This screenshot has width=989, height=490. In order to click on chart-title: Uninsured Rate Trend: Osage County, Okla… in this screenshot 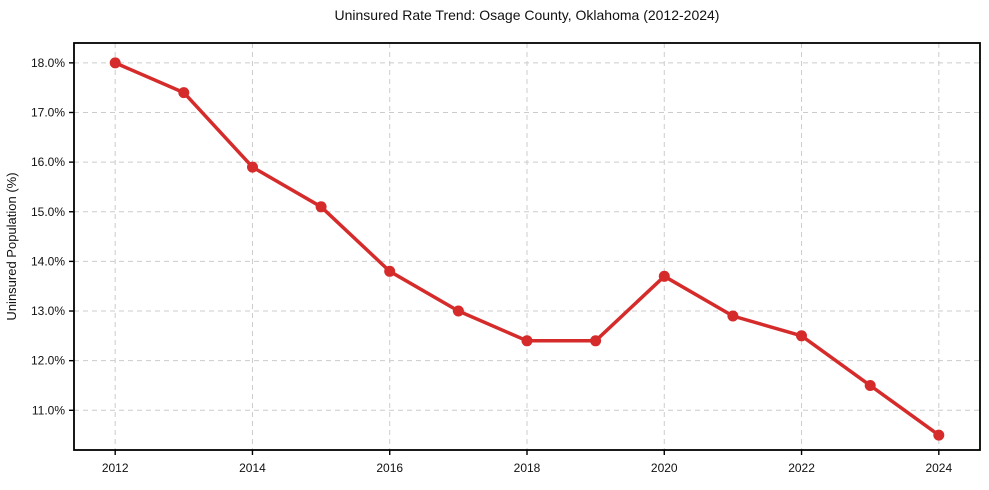, I will do `click(527, 15)`.